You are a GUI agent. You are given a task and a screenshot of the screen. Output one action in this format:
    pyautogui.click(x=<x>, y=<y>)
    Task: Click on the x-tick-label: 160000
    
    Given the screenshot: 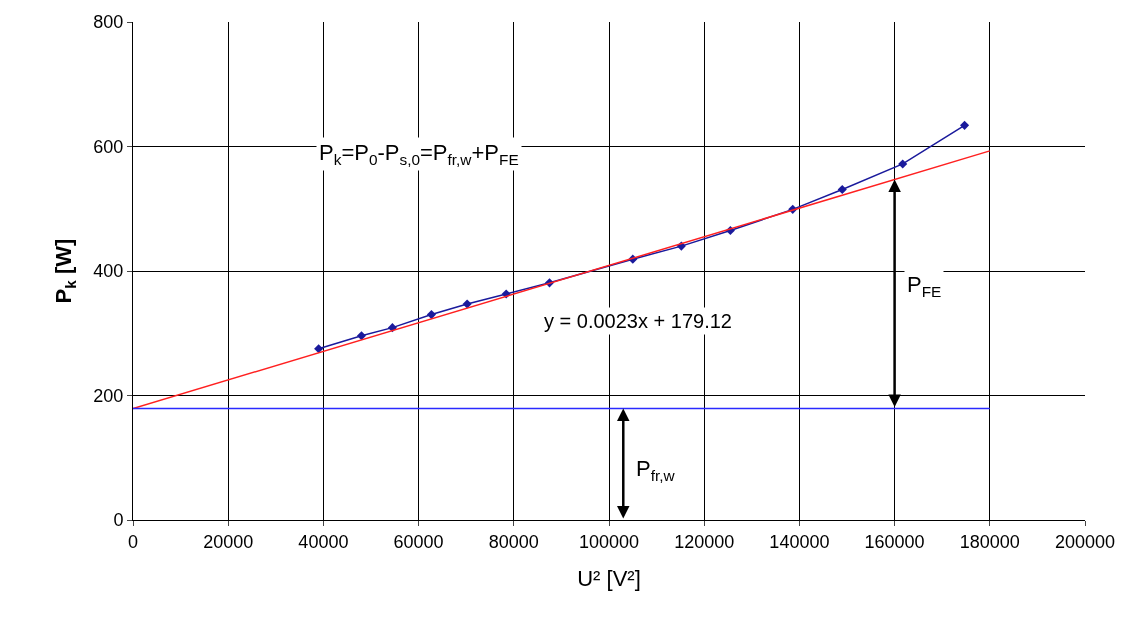 What is the action you would take?
    pyautogui.click(x=894, y=541)
    